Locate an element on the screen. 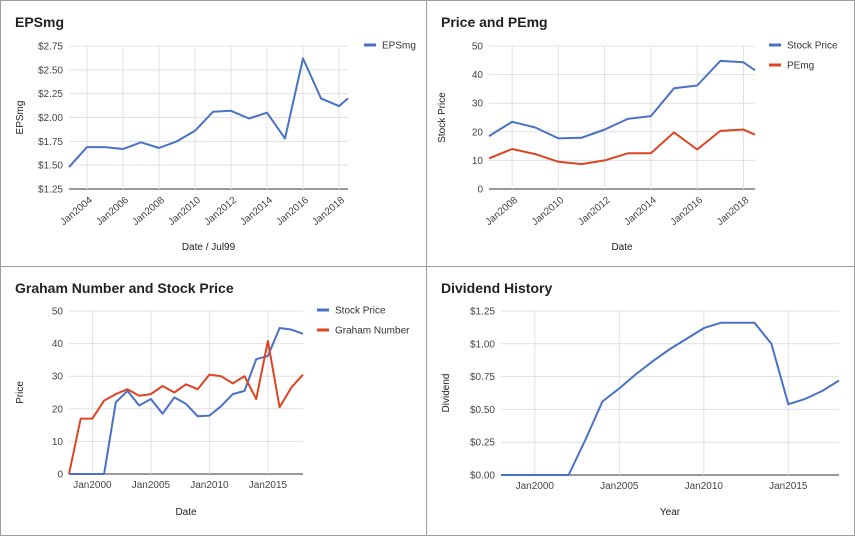  y-tick-label: $2.75 is located at coordinates (50, 47).